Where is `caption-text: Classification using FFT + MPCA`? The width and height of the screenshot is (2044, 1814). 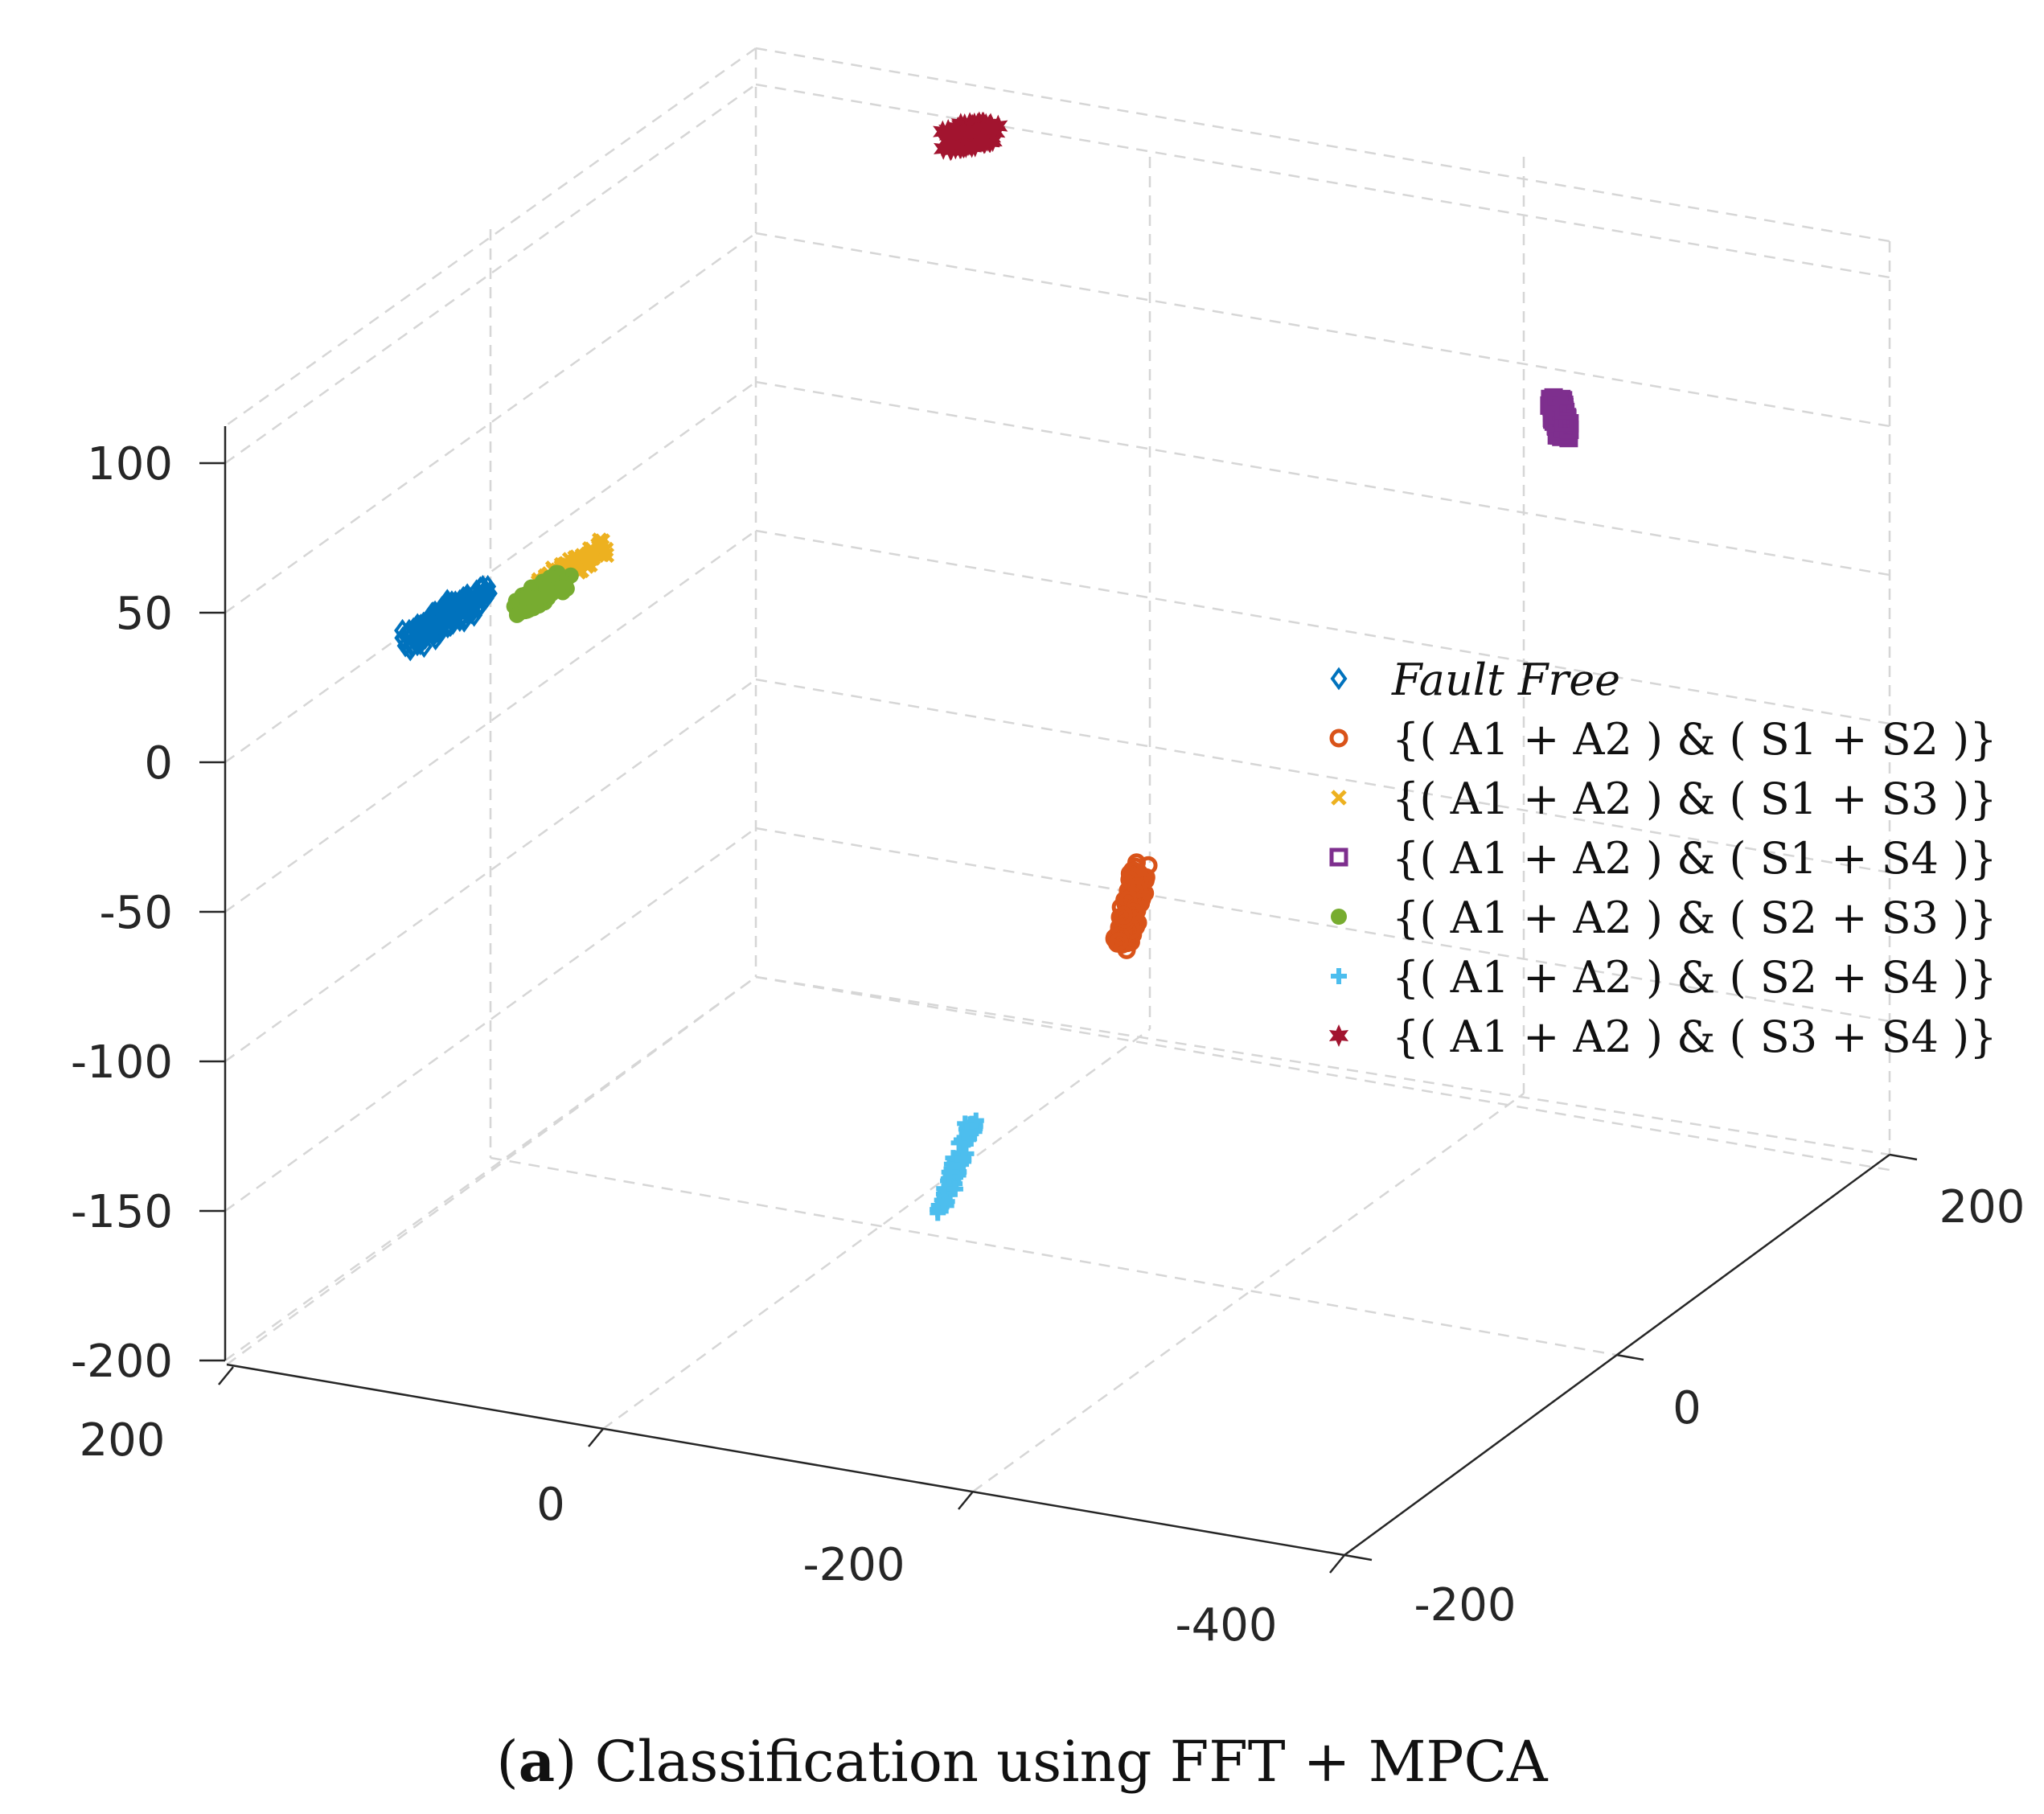 caption-text: Classification using FFT + MPCA is located at coordinates (1072, 1762).